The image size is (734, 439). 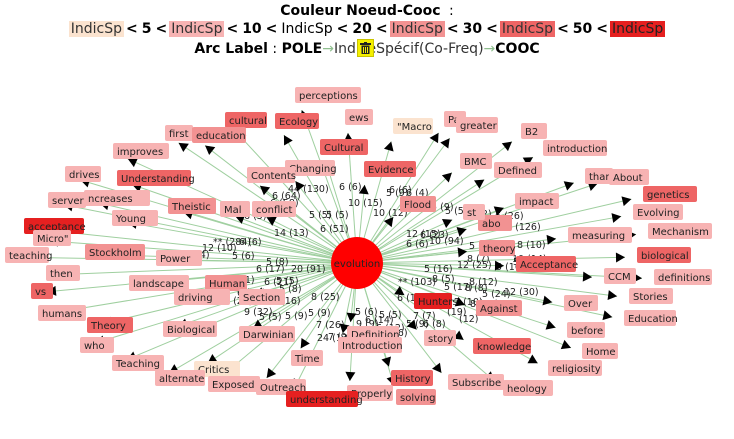 I want to click on graph-node: History, so click(x=412, y=378).